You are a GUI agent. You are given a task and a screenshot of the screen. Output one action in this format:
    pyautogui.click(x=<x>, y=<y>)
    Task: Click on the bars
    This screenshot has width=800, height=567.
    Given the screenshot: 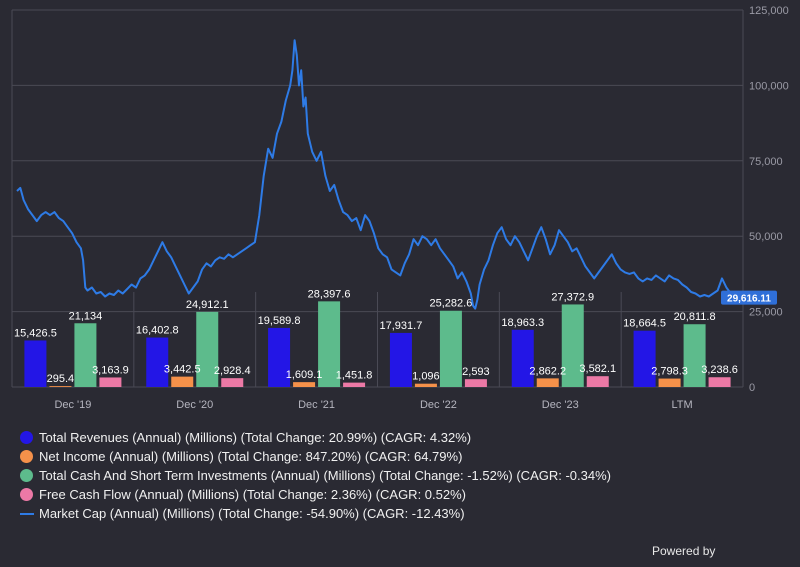 What is the action you would take?
    pyautogui.click(x=377, y=344)
    